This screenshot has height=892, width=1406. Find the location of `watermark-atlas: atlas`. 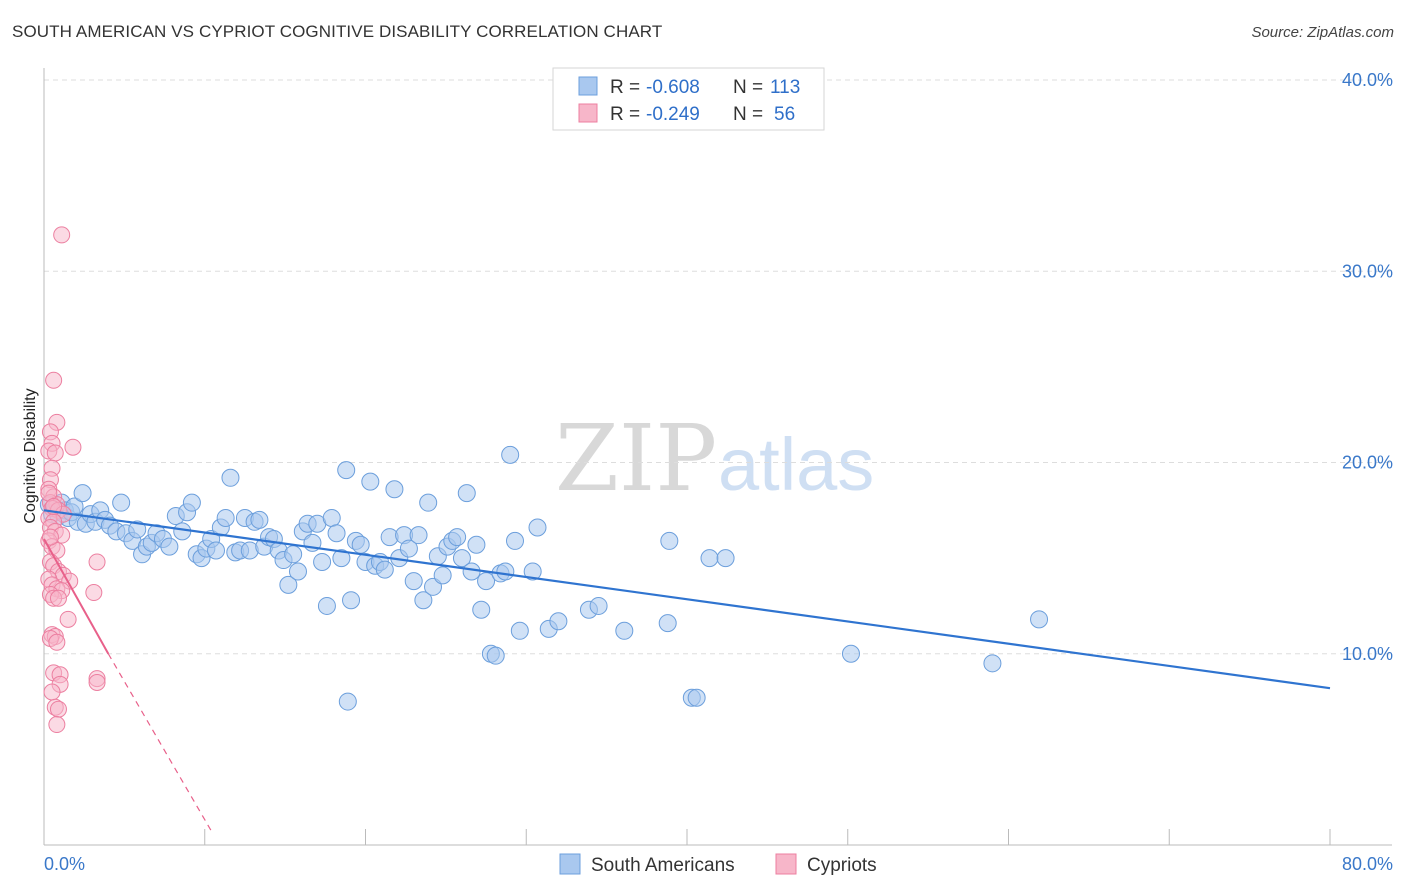

watermark-atlas: atlas is located at coordinates (796, 464).